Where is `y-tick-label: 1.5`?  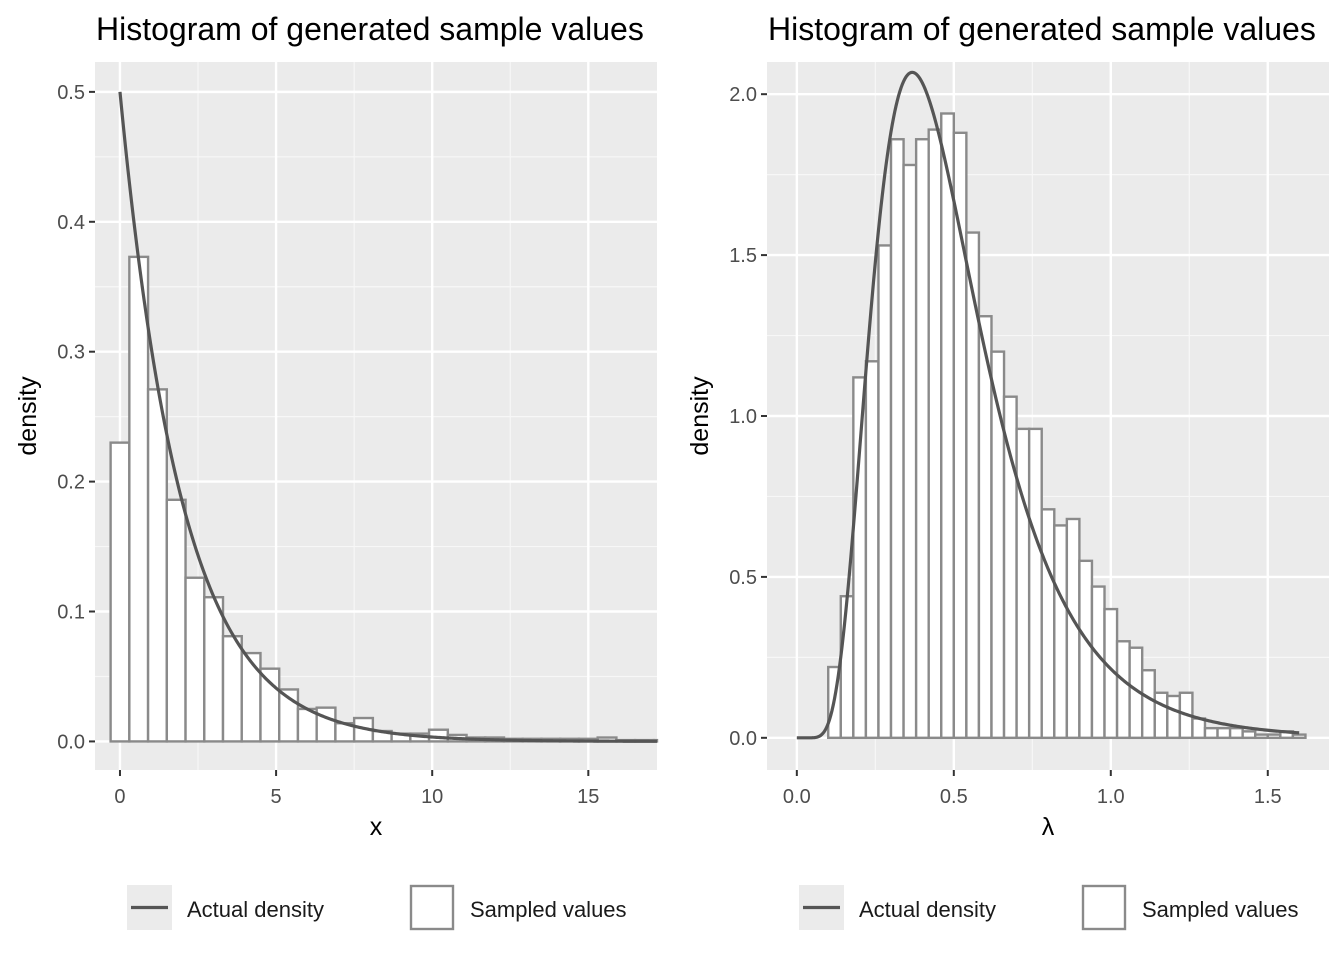
y-tick-label: 1.5 is located at coordinates (743, 256).